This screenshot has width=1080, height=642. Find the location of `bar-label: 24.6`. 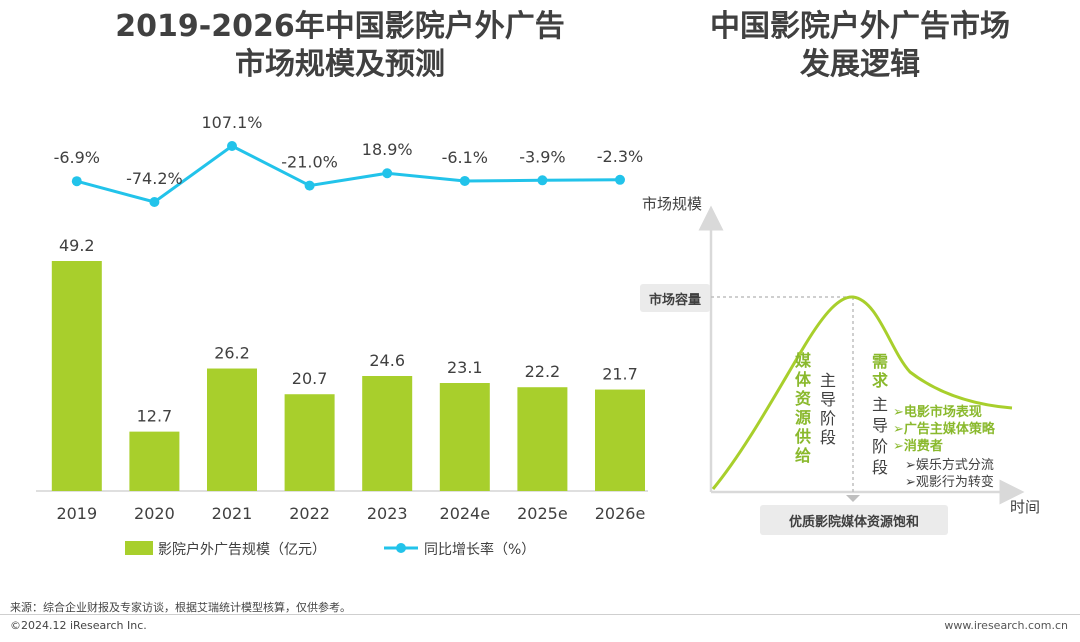

bar-label: 24.6 is located at coordinates (387, 360).